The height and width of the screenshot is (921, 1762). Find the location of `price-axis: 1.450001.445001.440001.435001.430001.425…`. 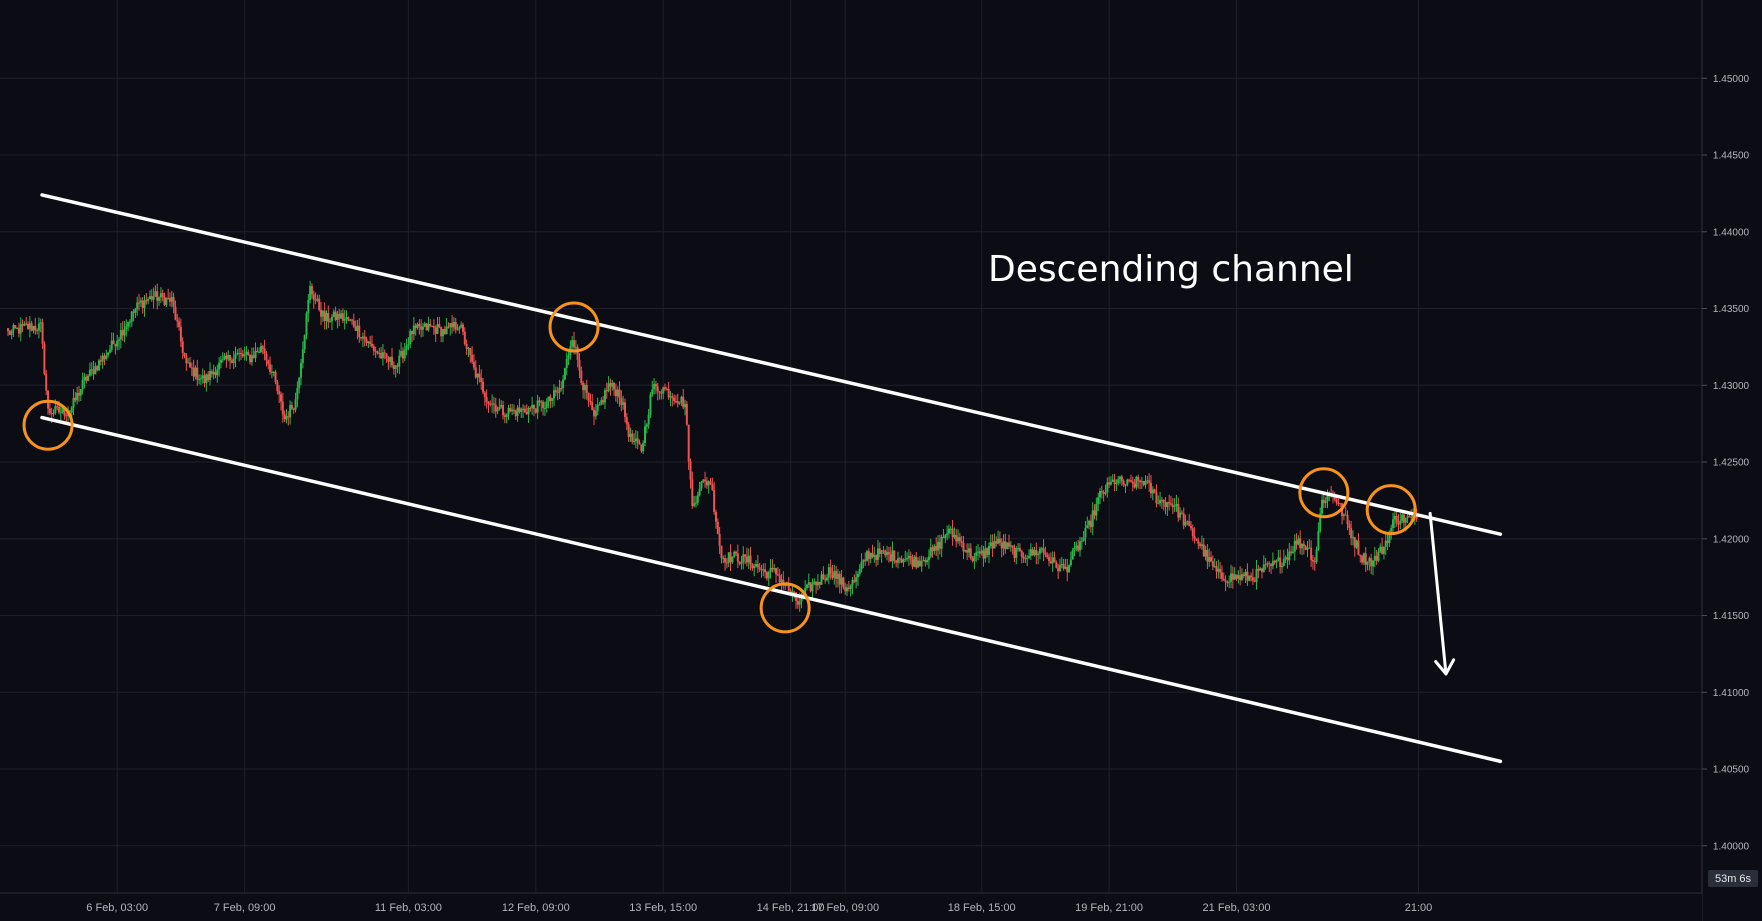

price-axis: 1.450001.445001.440001.435001.430001.425… is located at coordinates (1731, 460).